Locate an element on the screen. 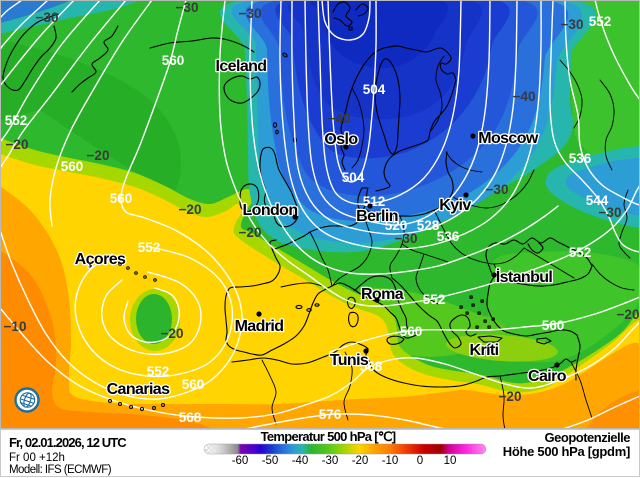  svg-text: -20 is located at coordinates (360, 461).